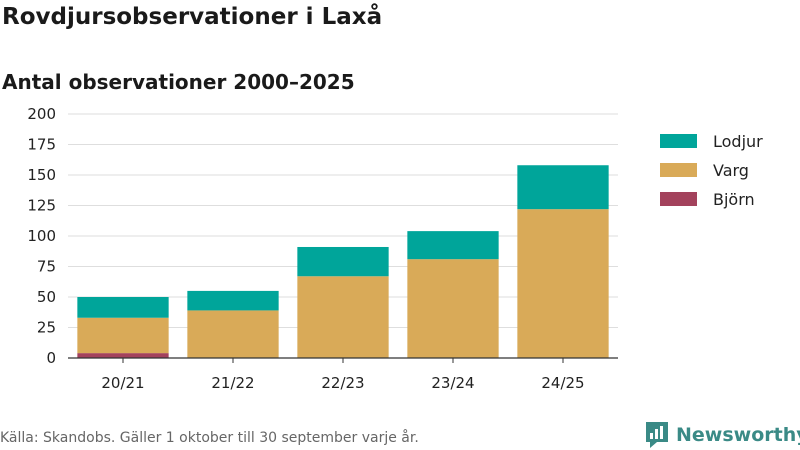 The height and width of the screenshot is (450, 800). Describe the element at coordinates (342, 383) in the screenshot. I see `x-tick-label: 22/23` at that location.